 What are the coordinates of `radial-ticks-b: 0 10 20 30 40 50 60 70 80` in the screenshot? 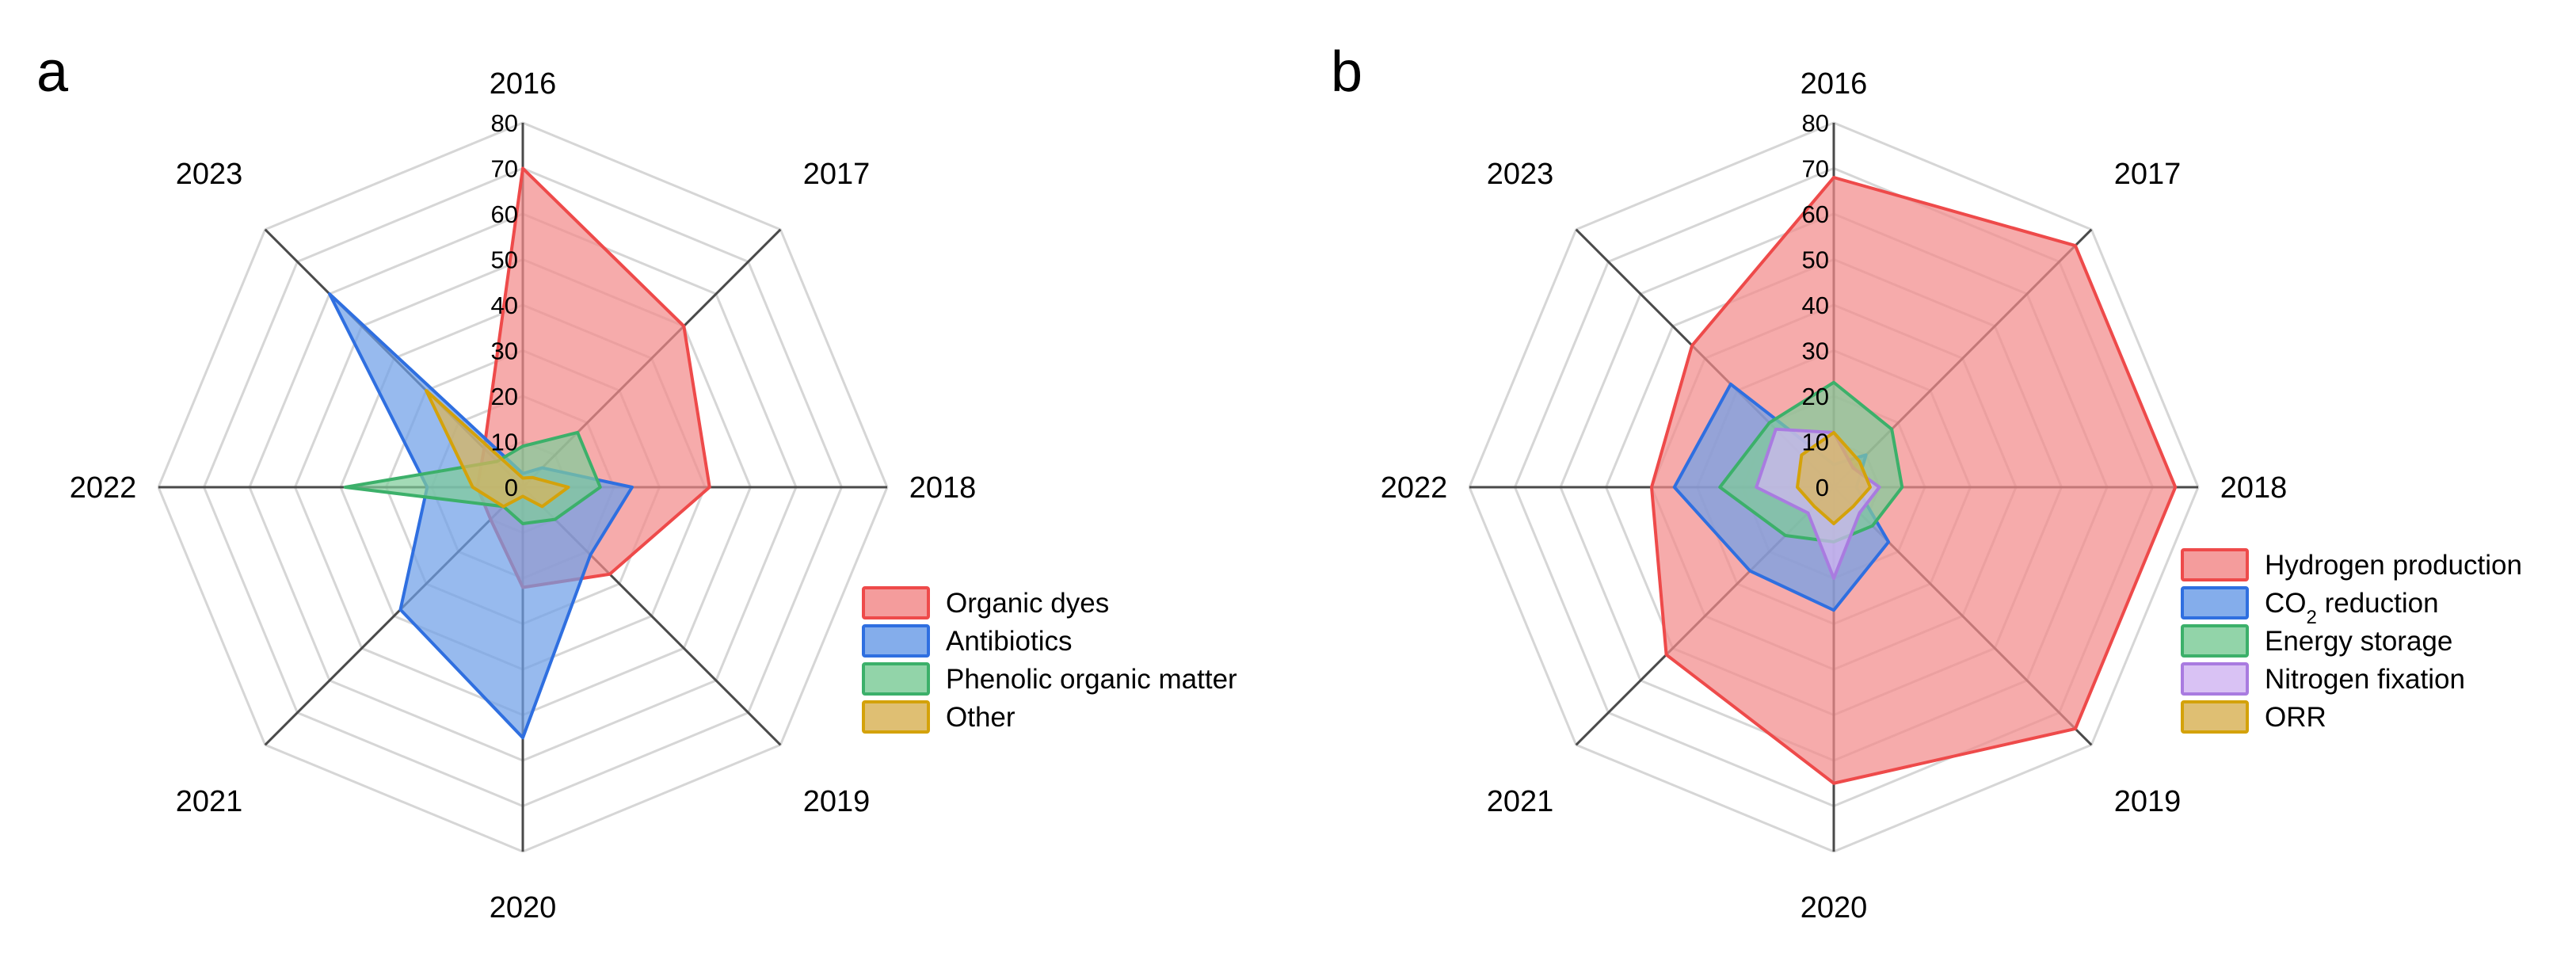 It's located at (1816, 305).